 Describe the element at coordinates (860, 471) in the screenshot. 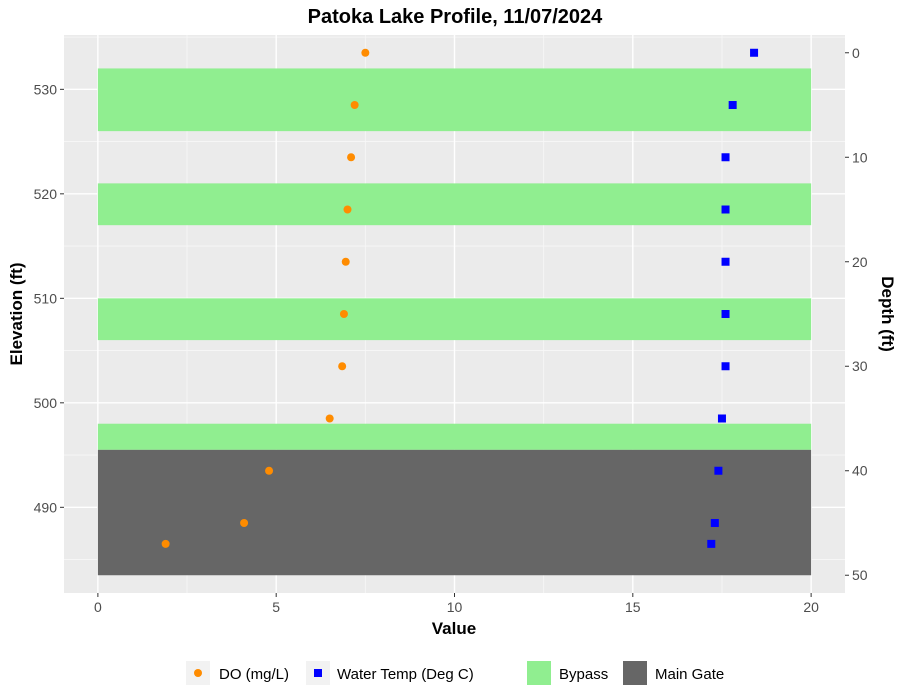

I see `y2-tick-label: 40` at that location.